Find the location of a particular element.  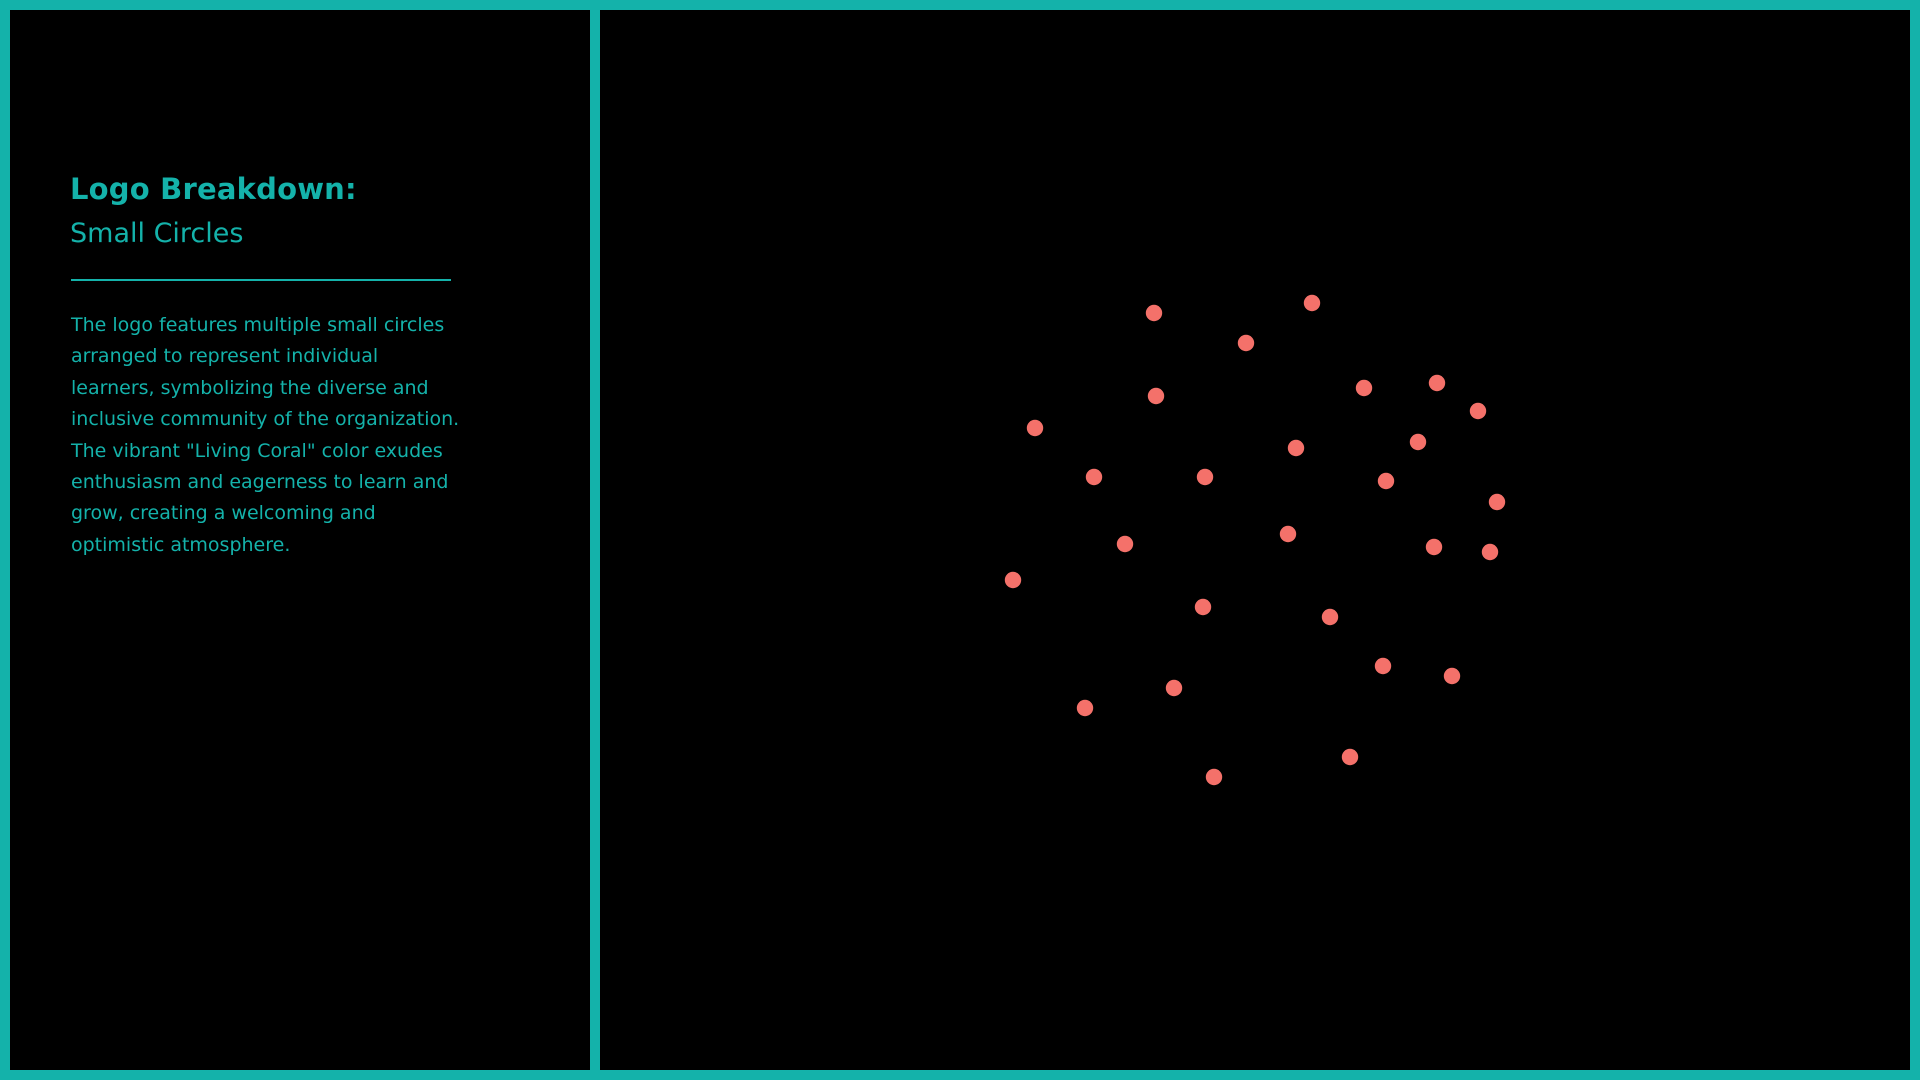

slide-subtitle: Small Circles is located at coordinates (157, 233).